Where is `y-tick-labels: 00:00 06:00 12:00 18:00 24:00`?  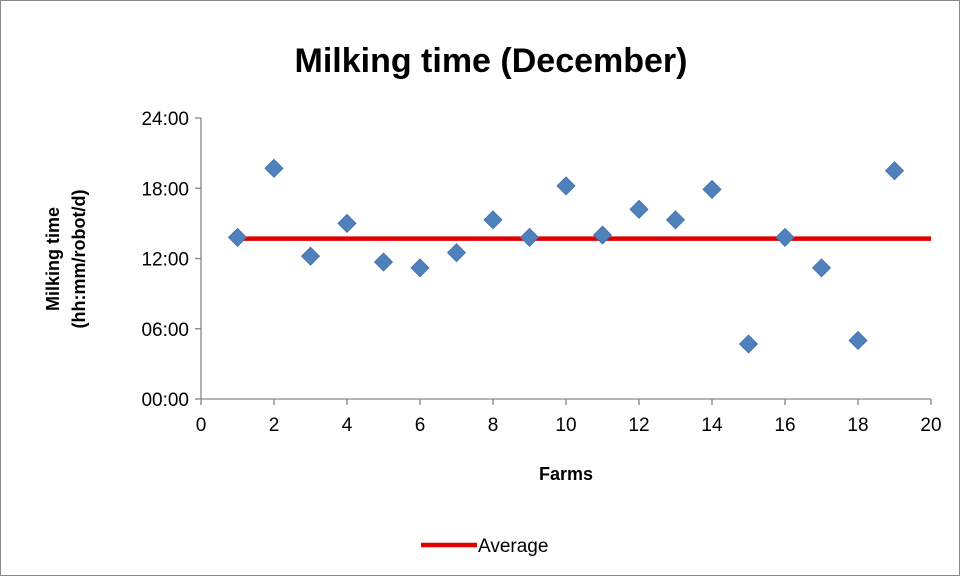
y-tick-labels: 00:00 06:00 12:00 18:00 24:00 is located at coordinates (165, 260).